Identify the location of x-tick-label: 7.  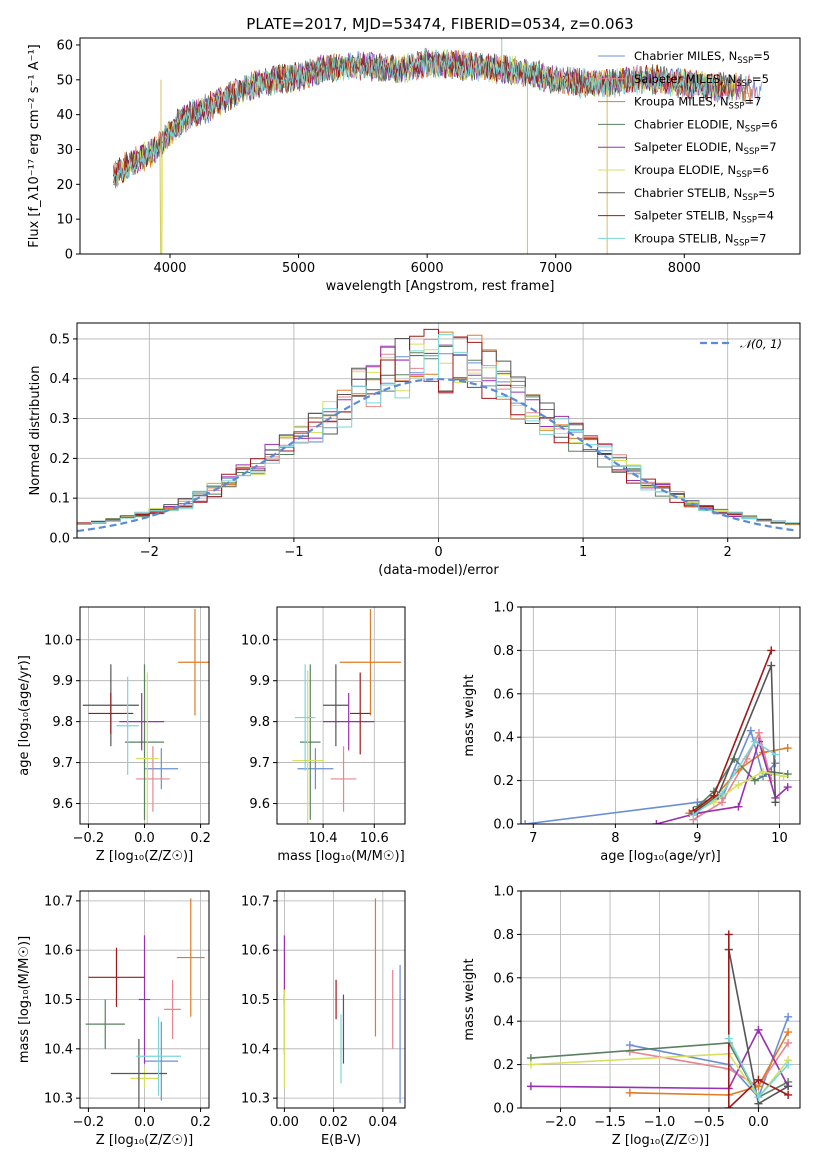
(533, 838).